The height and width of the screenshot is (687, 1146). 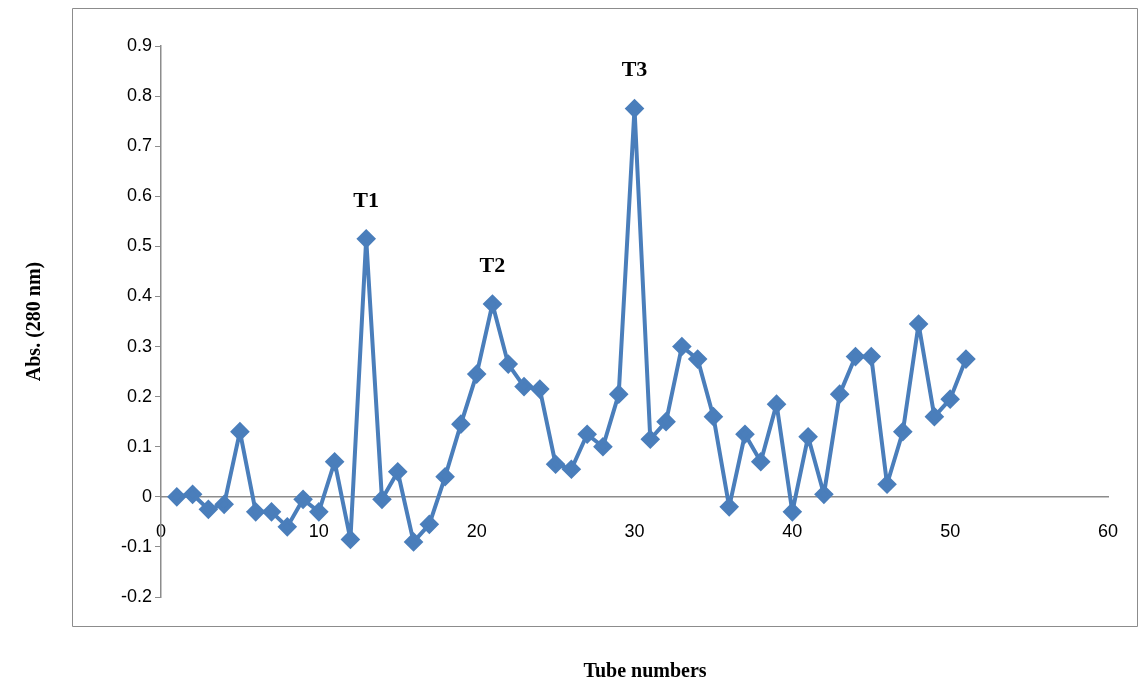 What do you see at coordinates (139, 295) in the screenshot?
I see `y-tick-label: 0.4` at bounding box center [139, 295].